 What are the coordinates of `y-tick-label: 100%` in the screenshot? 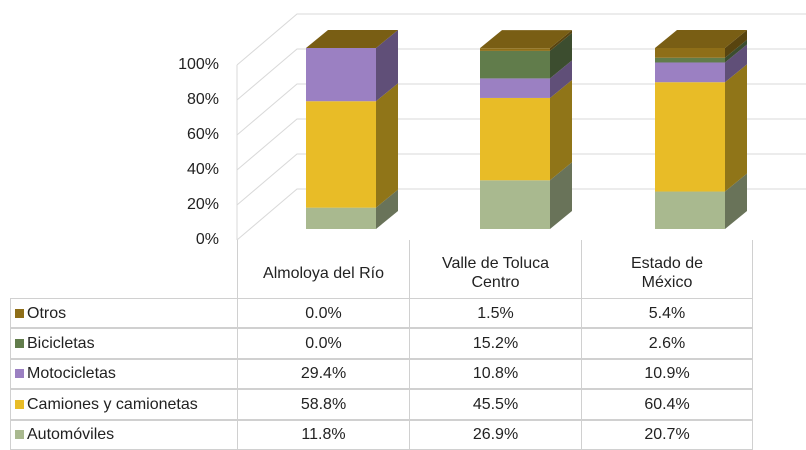 It's located at (198, 64).